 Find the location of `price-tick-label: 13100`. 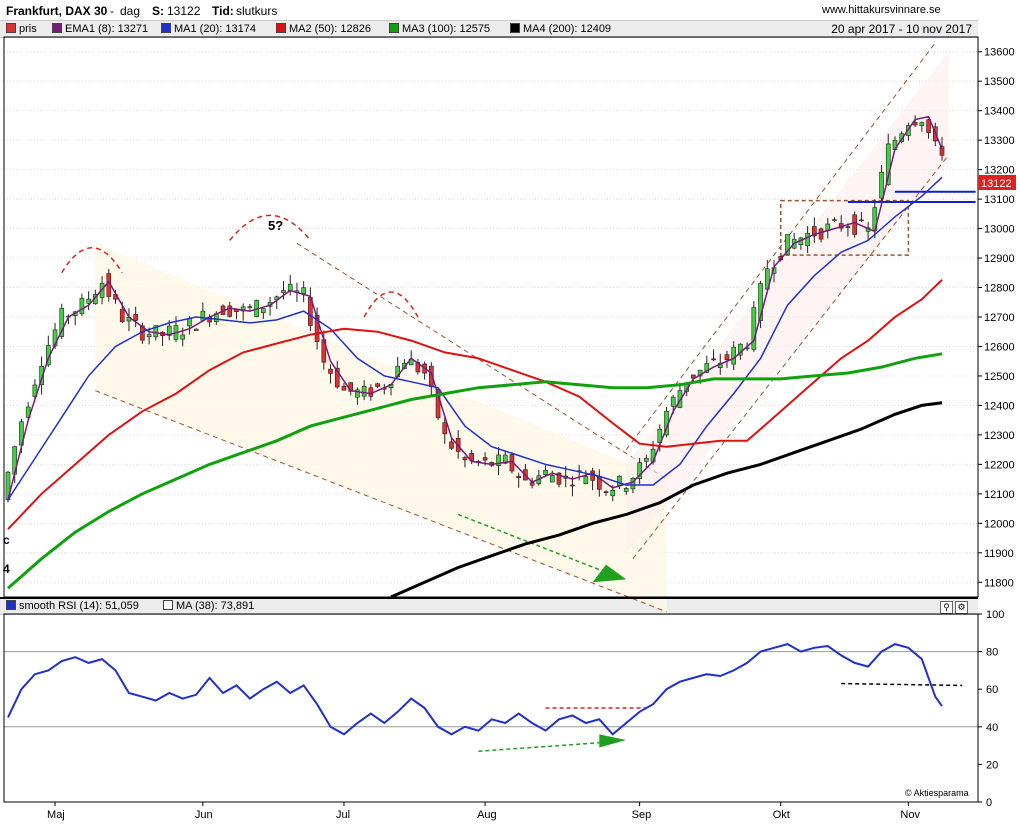

price-tick-label: 13100 is located at coordinates (999, 200).